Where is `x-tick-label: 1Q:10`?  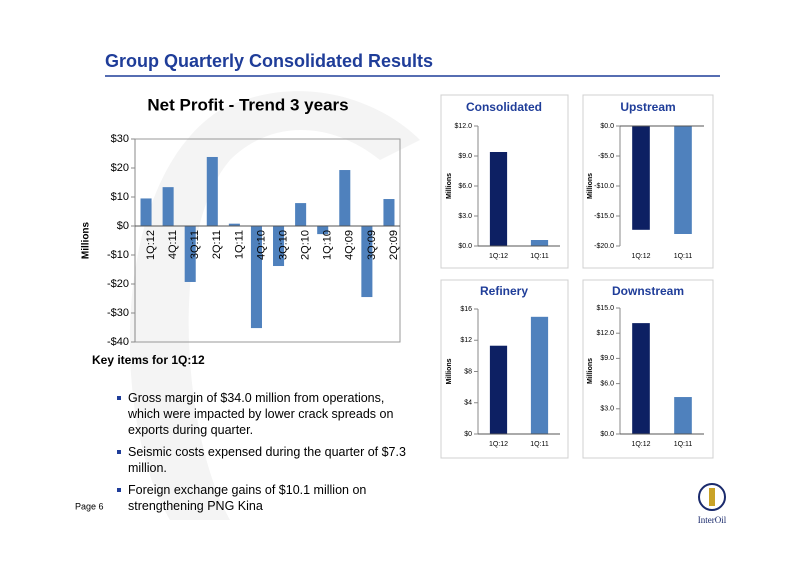
x-tick-label: 1Q:10 is located at coordinates (328, 245).